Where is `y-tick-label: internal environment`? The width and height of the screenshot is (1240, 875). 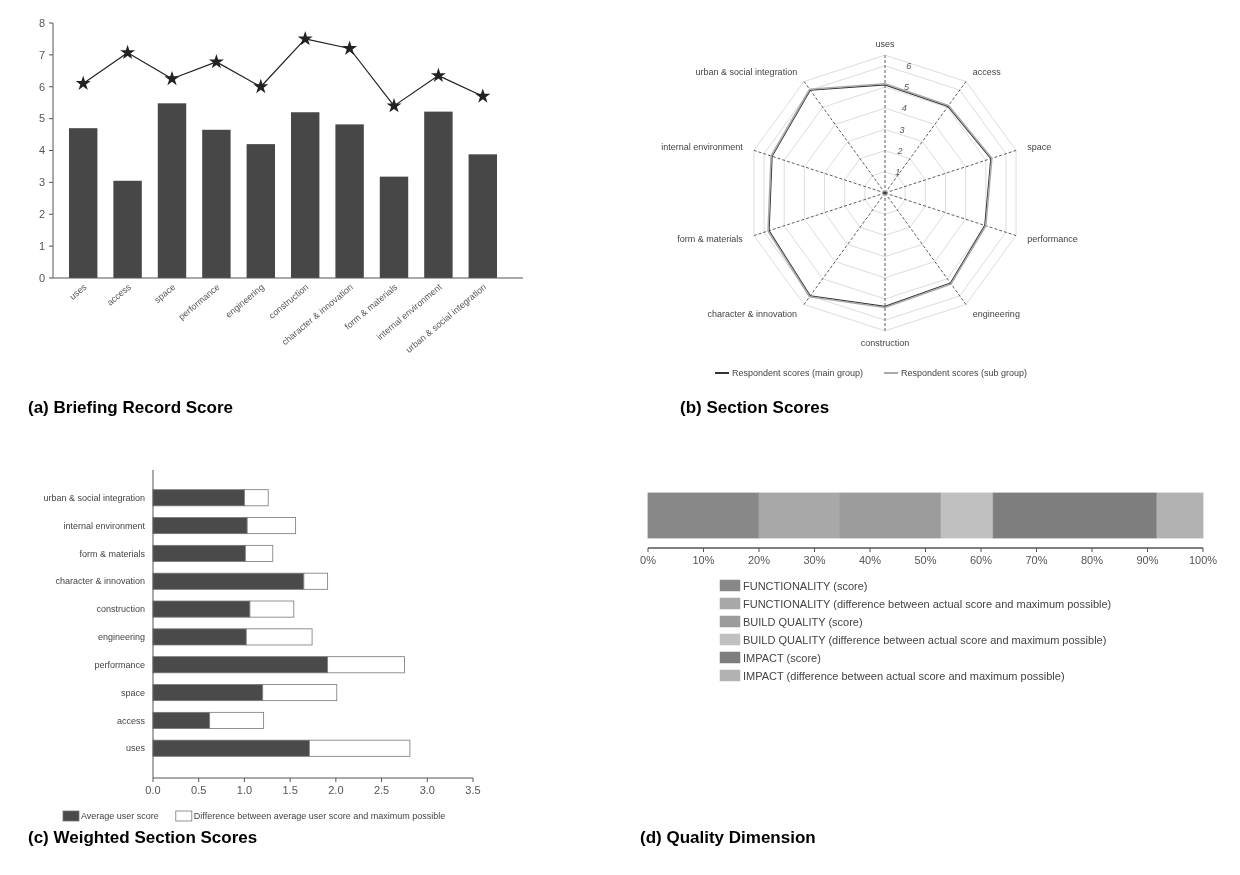 y-tick-label: internal environment is located at coordinates (104, 525).